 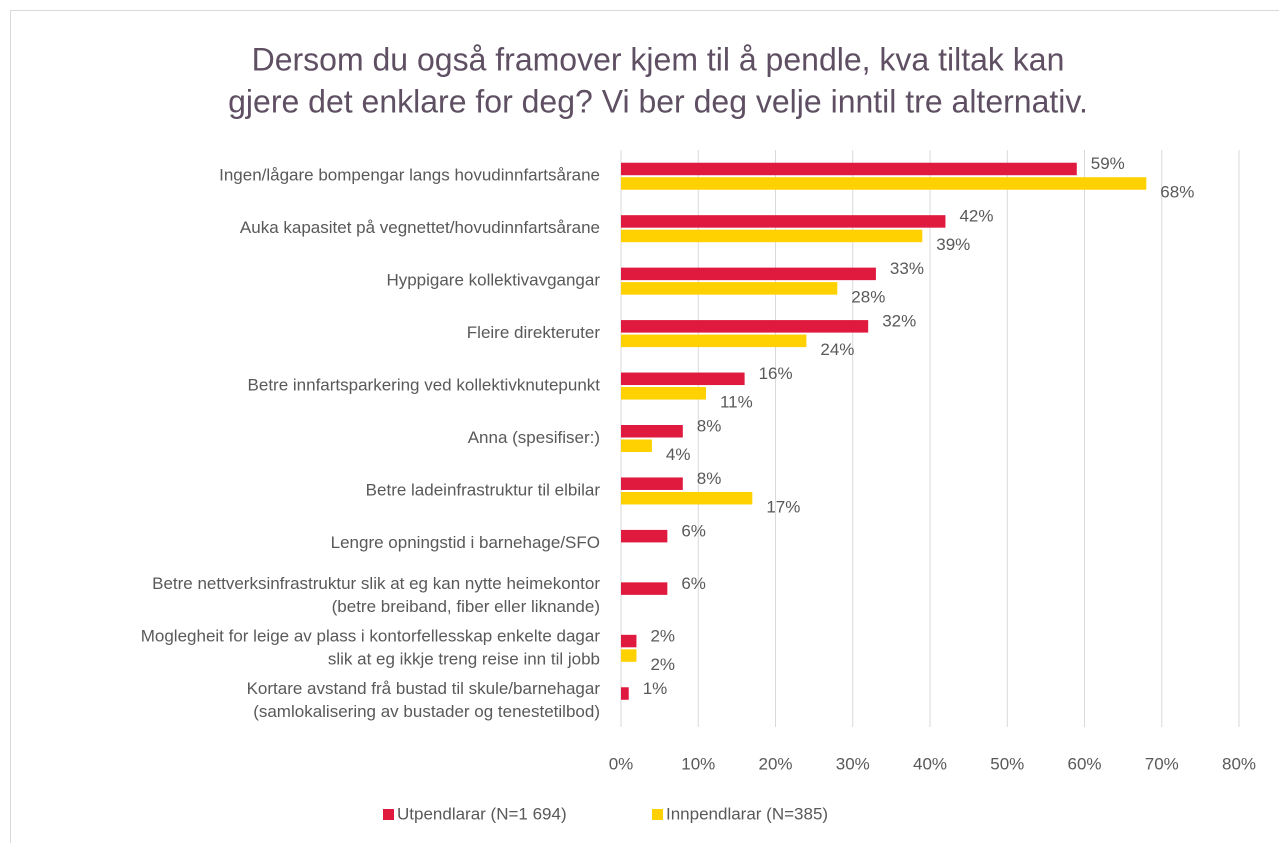 I want to click on value-label: 33%, so click(x=907, y=268).